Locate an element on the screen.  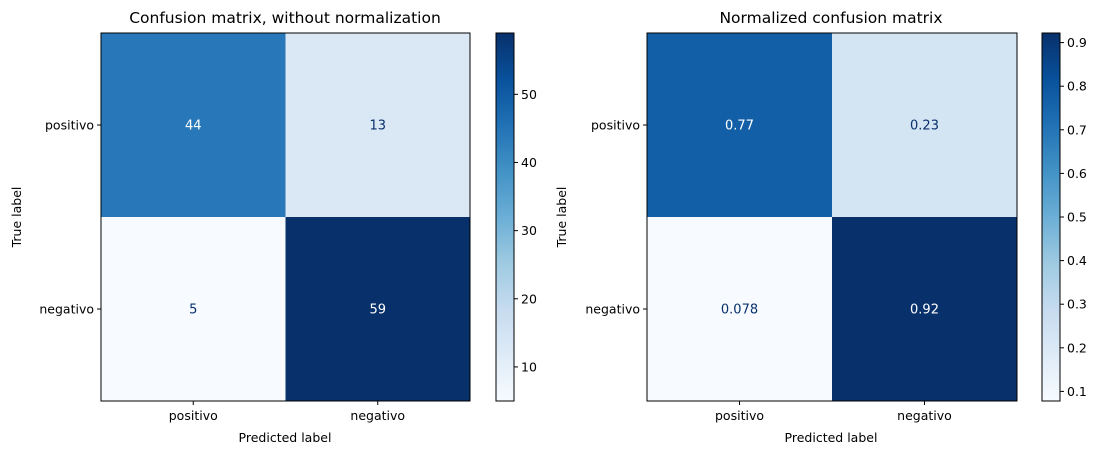
colorbar-tick-label: 10 is located at coordinates (529, 366).